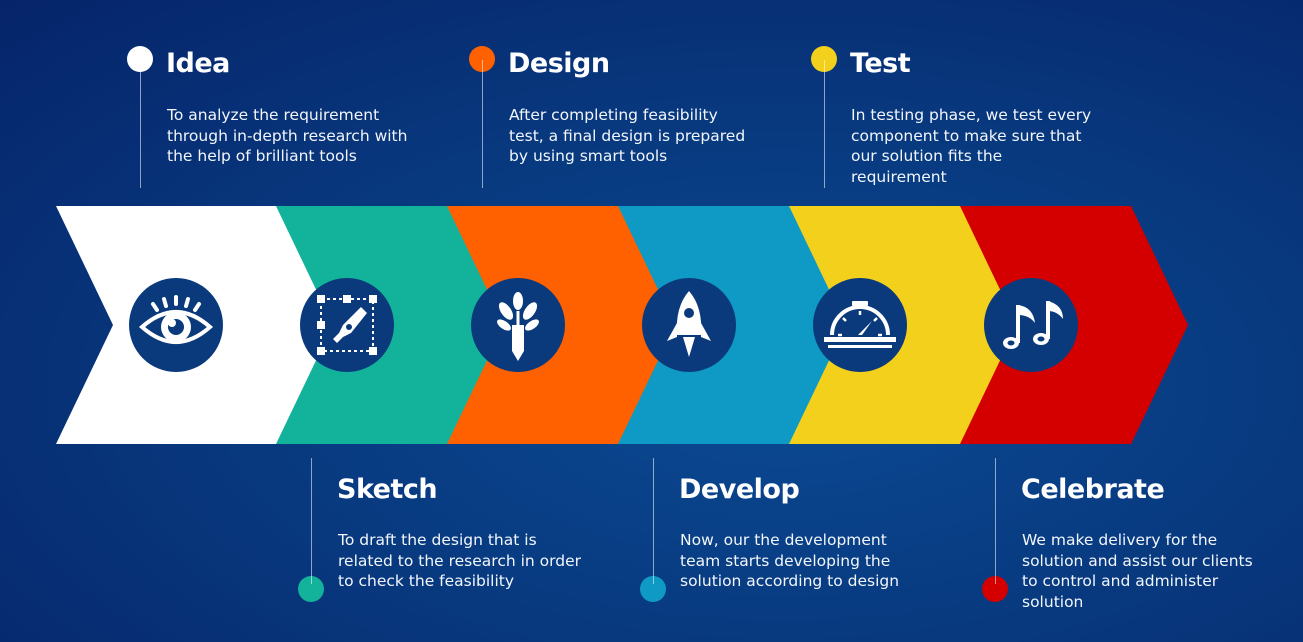  I want to click on step-title: Design, so click(559, 63).